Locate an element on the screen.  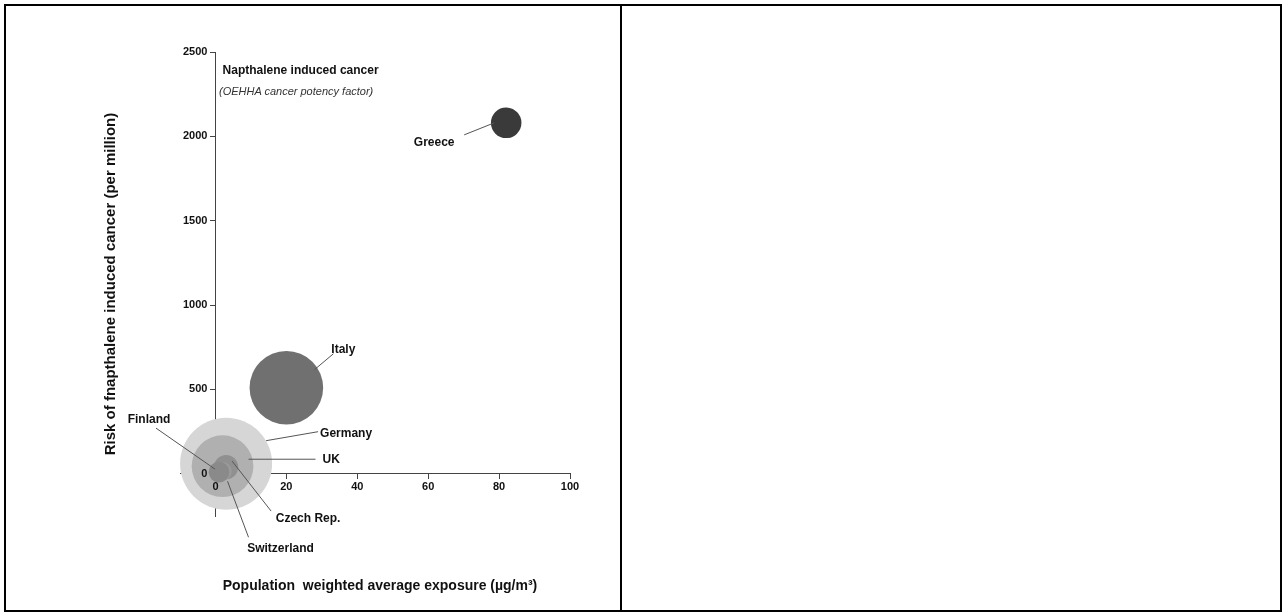
y-tick-label: 0 is located at coordinates (204, 472).